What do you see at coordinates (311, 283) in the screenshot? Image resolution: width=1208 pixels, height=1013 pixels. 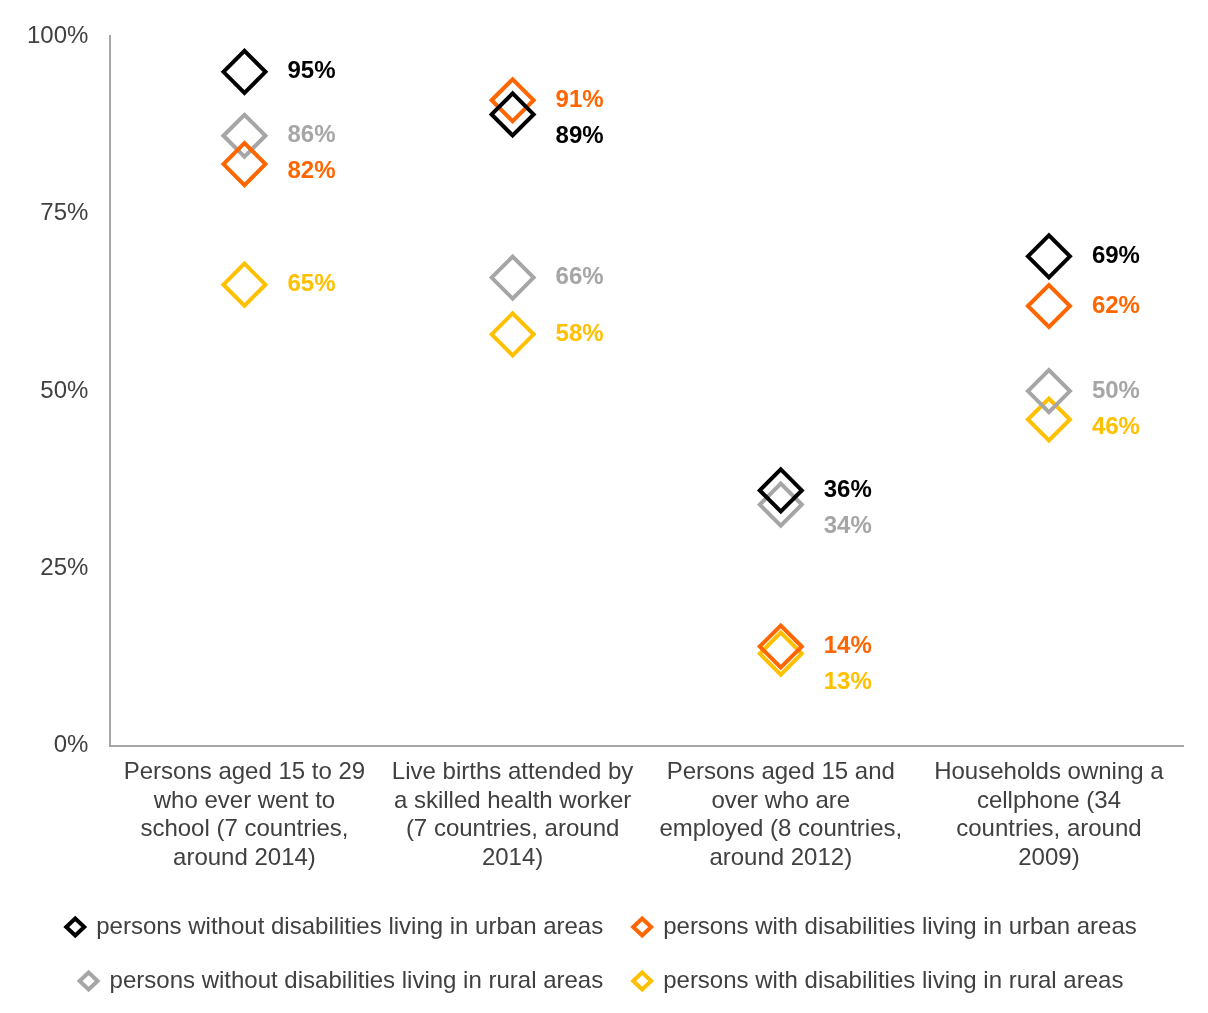 I see `data-label: 65%` at bounding box center [311, 283].